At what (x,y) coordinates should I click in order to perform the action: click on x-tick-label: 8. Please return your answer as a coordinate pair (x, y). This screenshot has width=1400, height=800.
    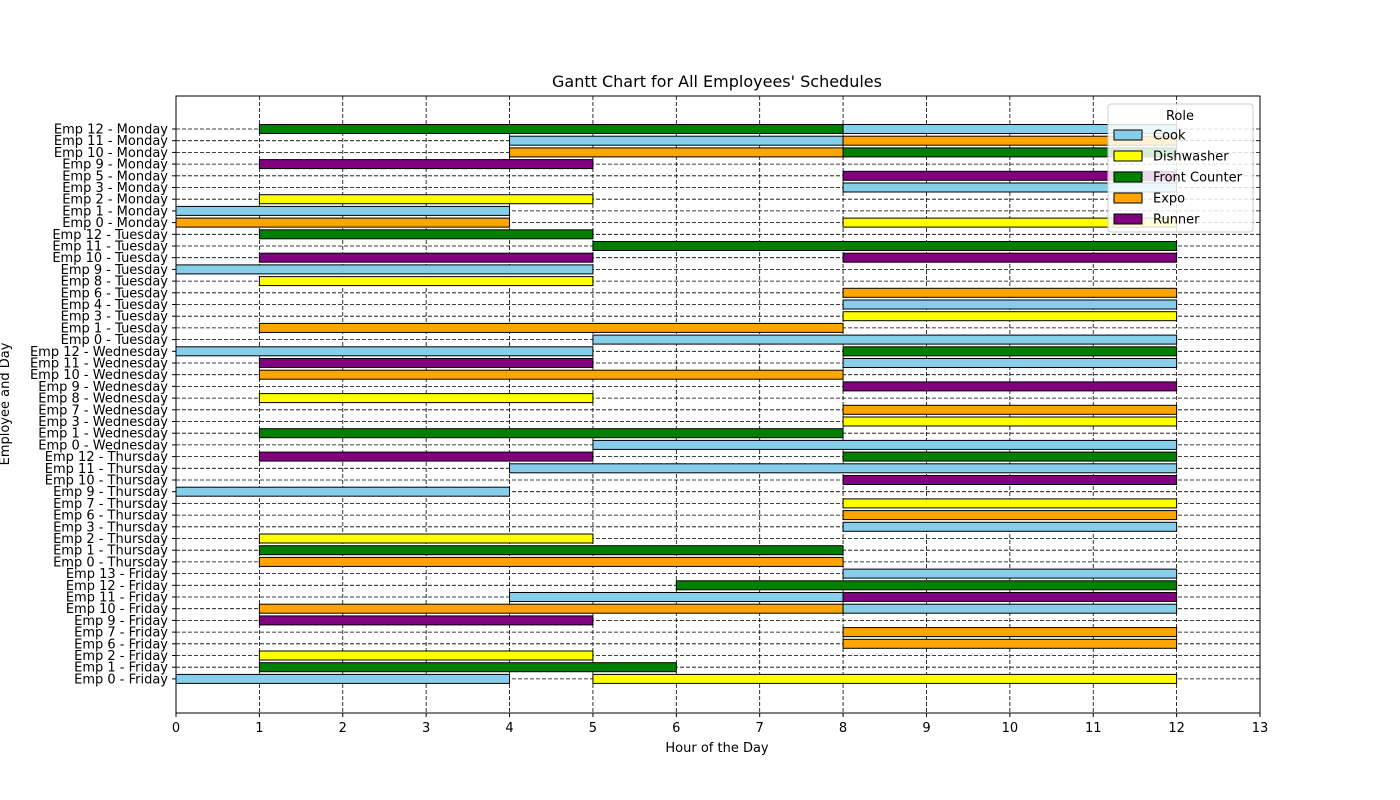
    Looking at the image, I should click on (843, 728).